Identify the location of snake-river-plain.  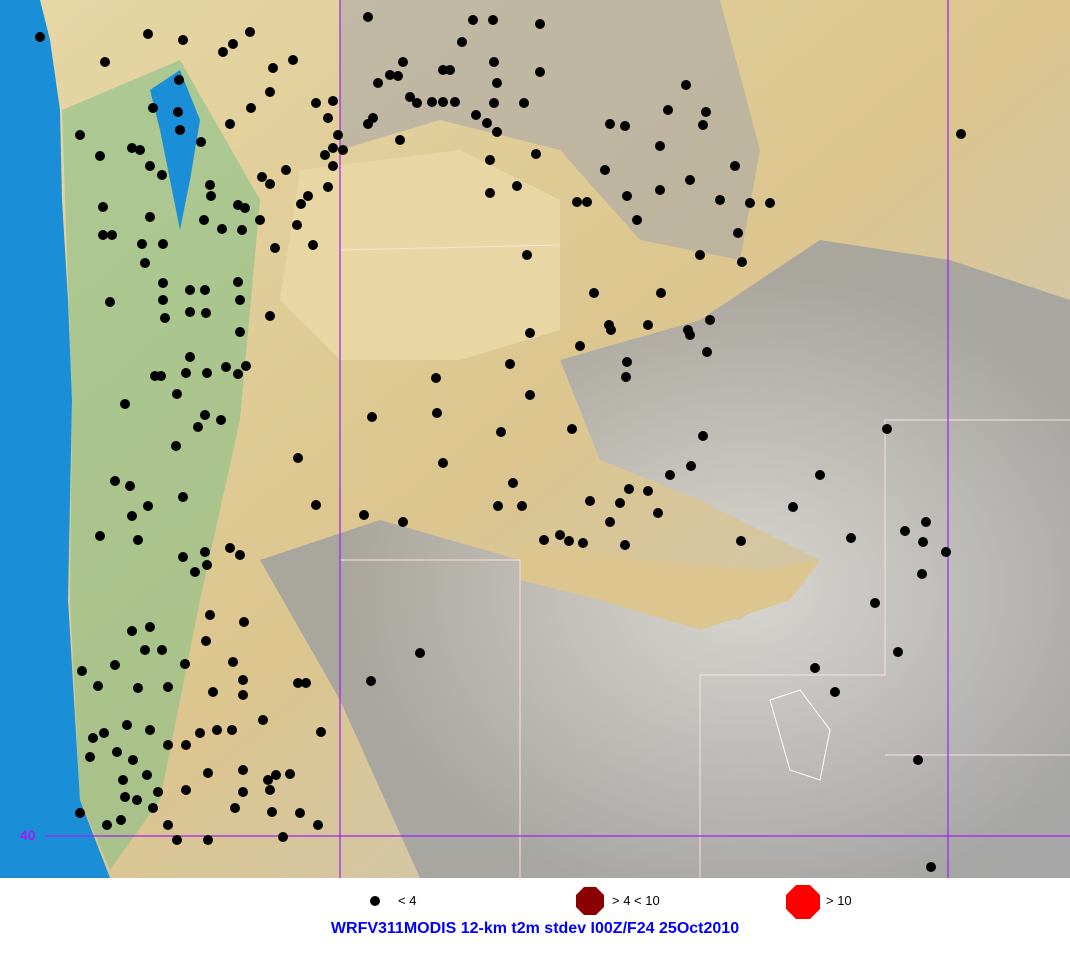
(670, 585).